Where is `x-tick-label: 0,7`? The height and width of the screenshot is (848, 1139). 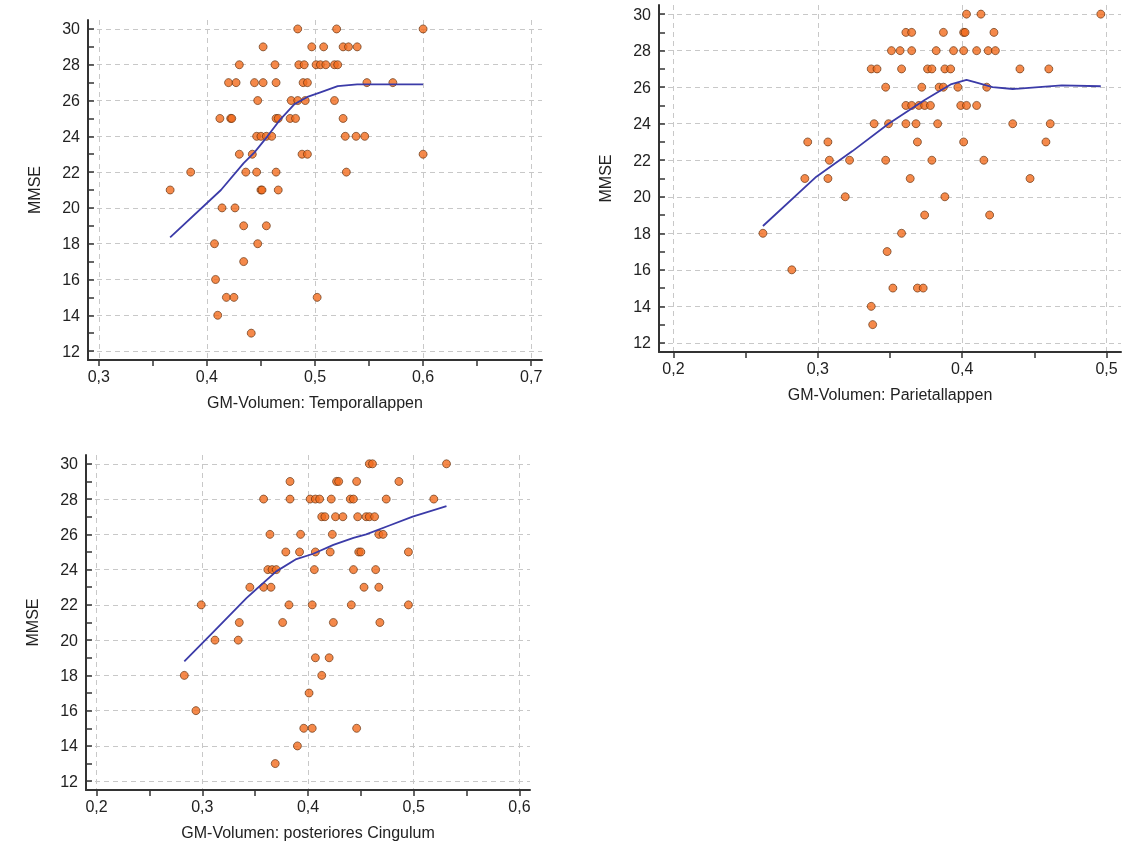 x-tick-label: 0,7 is located at coordinates (531, 376).